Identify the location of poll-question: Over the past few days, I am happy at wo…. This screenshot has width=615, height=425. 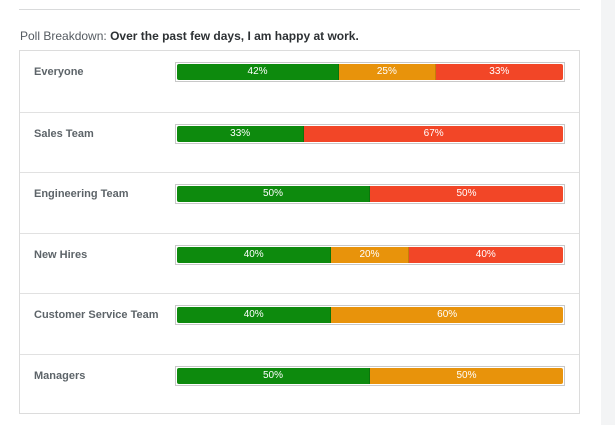
(234, 36).